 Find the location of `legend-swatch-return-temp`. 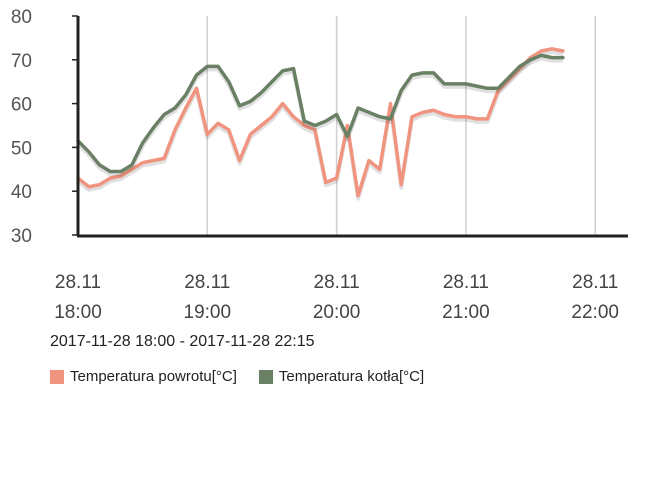

legend-swatch-return-temp is located at coordinates (57, 376).